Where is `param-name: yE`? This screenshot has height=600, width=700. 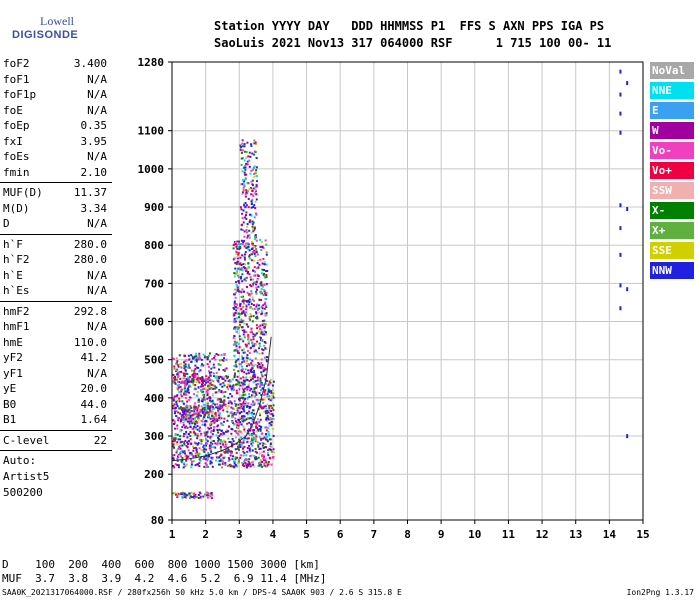 param-name: yE is located at coordinates (10, 388).